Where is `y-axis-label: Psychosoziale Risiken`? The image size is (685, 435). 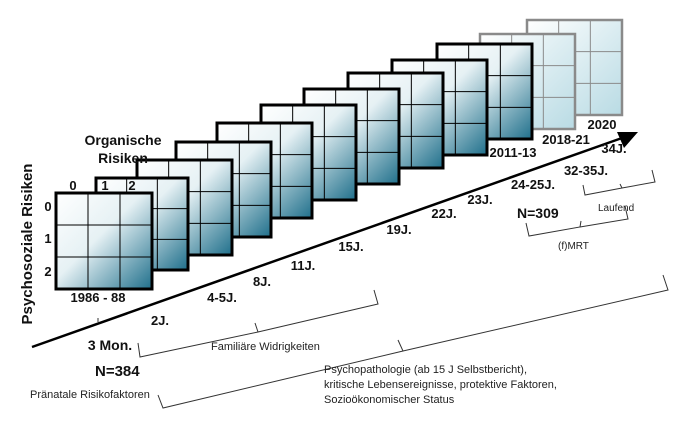
y-axis-label: Psychosoziale Risiken is located at coordinates (27, 244).